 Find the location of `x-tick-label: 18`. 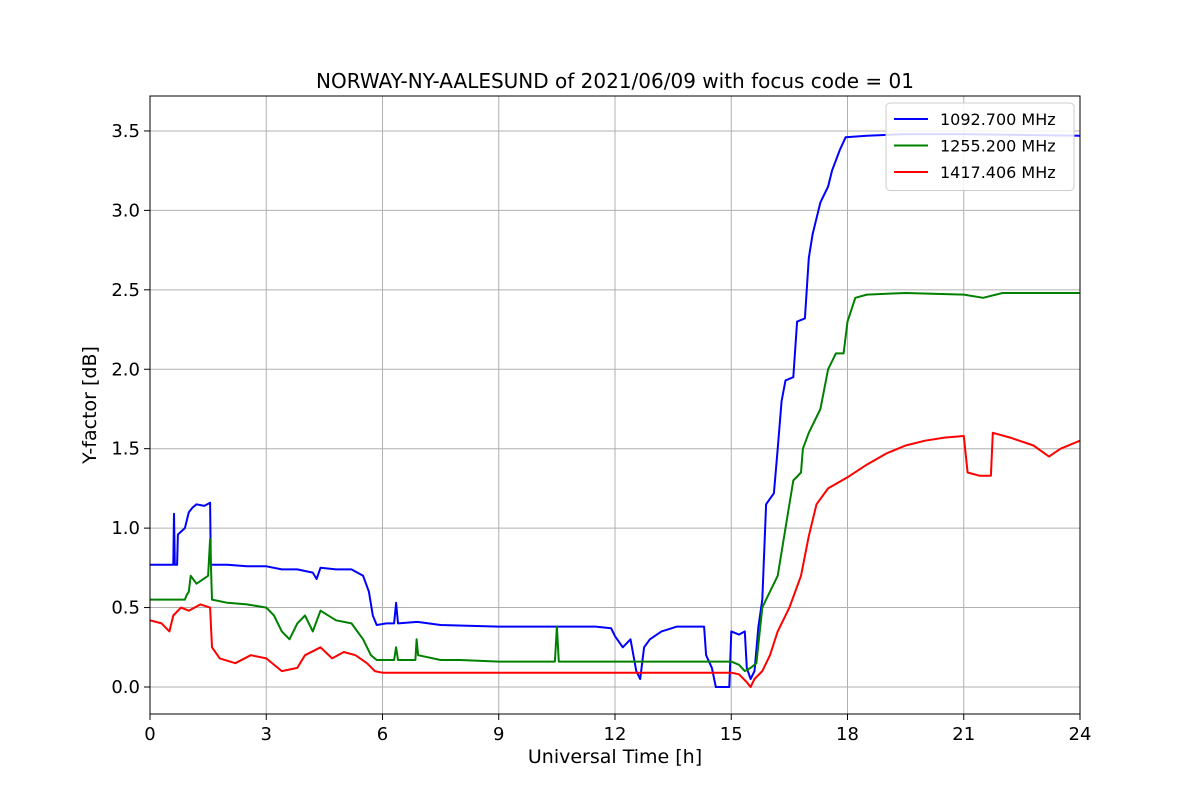

x-tick-label: 18 is located at coordinates (847, 734).